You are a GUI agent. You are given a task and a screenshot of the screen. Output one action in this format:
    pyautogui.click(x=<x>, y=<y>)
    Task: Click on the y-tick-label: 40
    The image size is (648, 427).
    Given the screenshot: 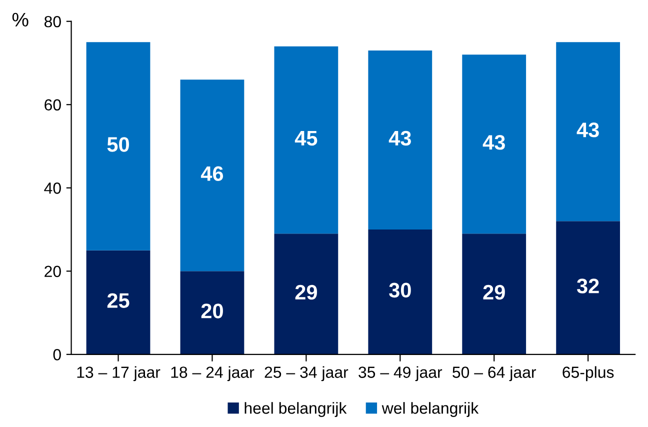 What is the action you would take?
    pyautogui.click(x=52, y=188)
    